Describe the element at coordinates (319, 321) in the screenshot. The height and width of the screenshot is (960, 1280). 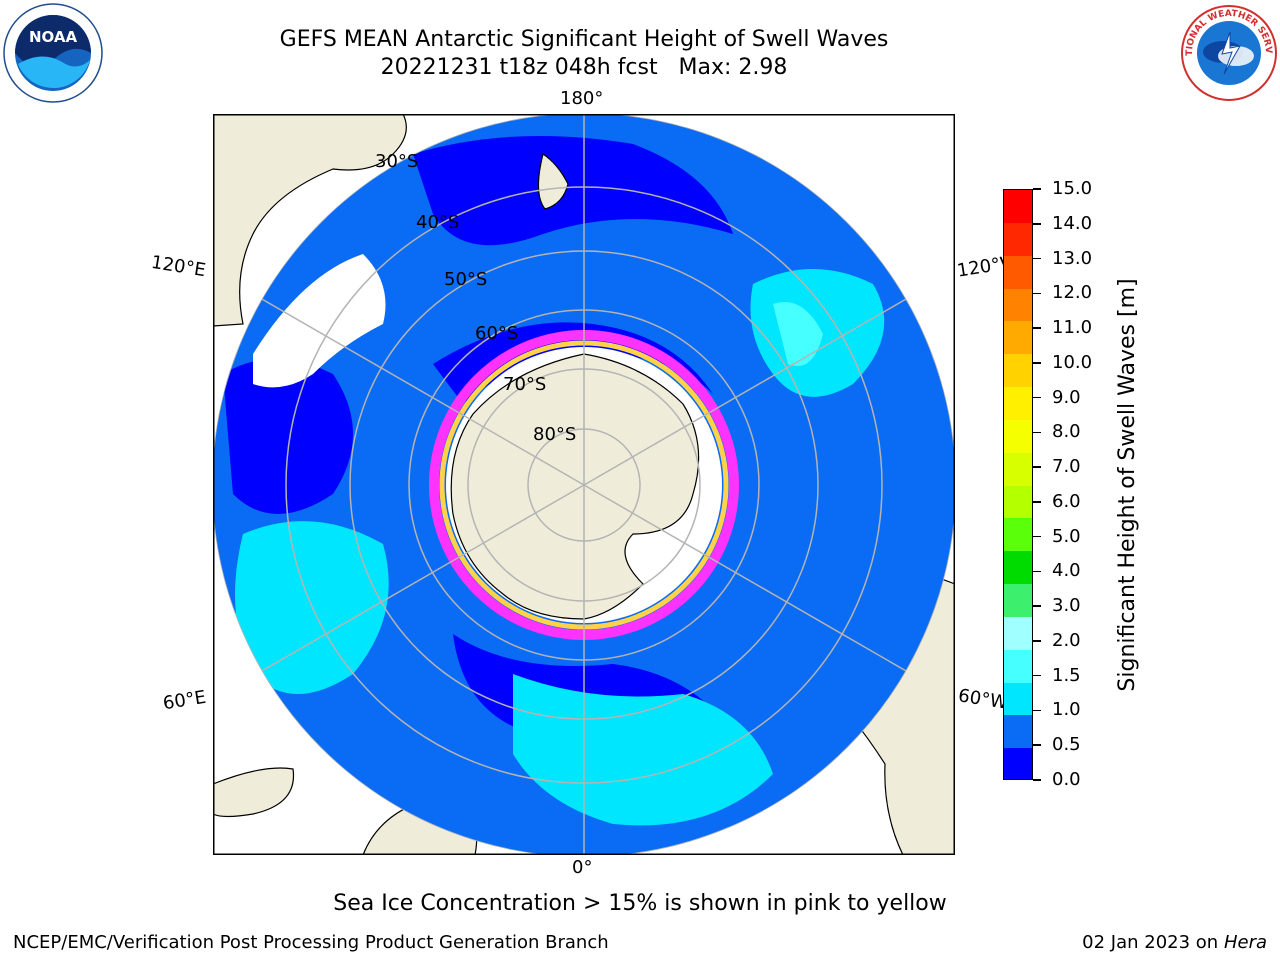
I see `missing-data` at that location.